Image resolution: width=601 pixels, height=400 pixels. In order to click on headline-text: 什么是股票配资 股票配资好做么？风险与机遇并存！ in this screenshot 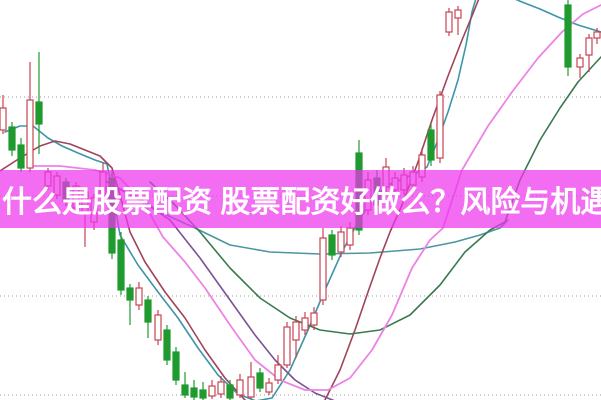, I will do `click(301, 202)`.